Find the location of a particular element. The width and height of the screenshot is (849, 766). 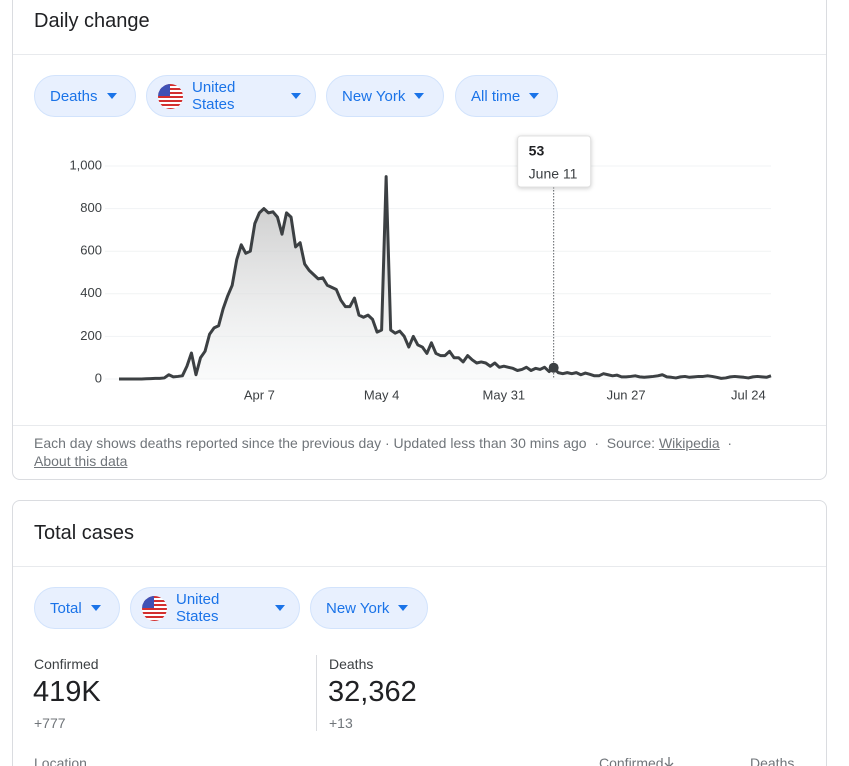

tooltip-box is located at coordinates (554, 161).